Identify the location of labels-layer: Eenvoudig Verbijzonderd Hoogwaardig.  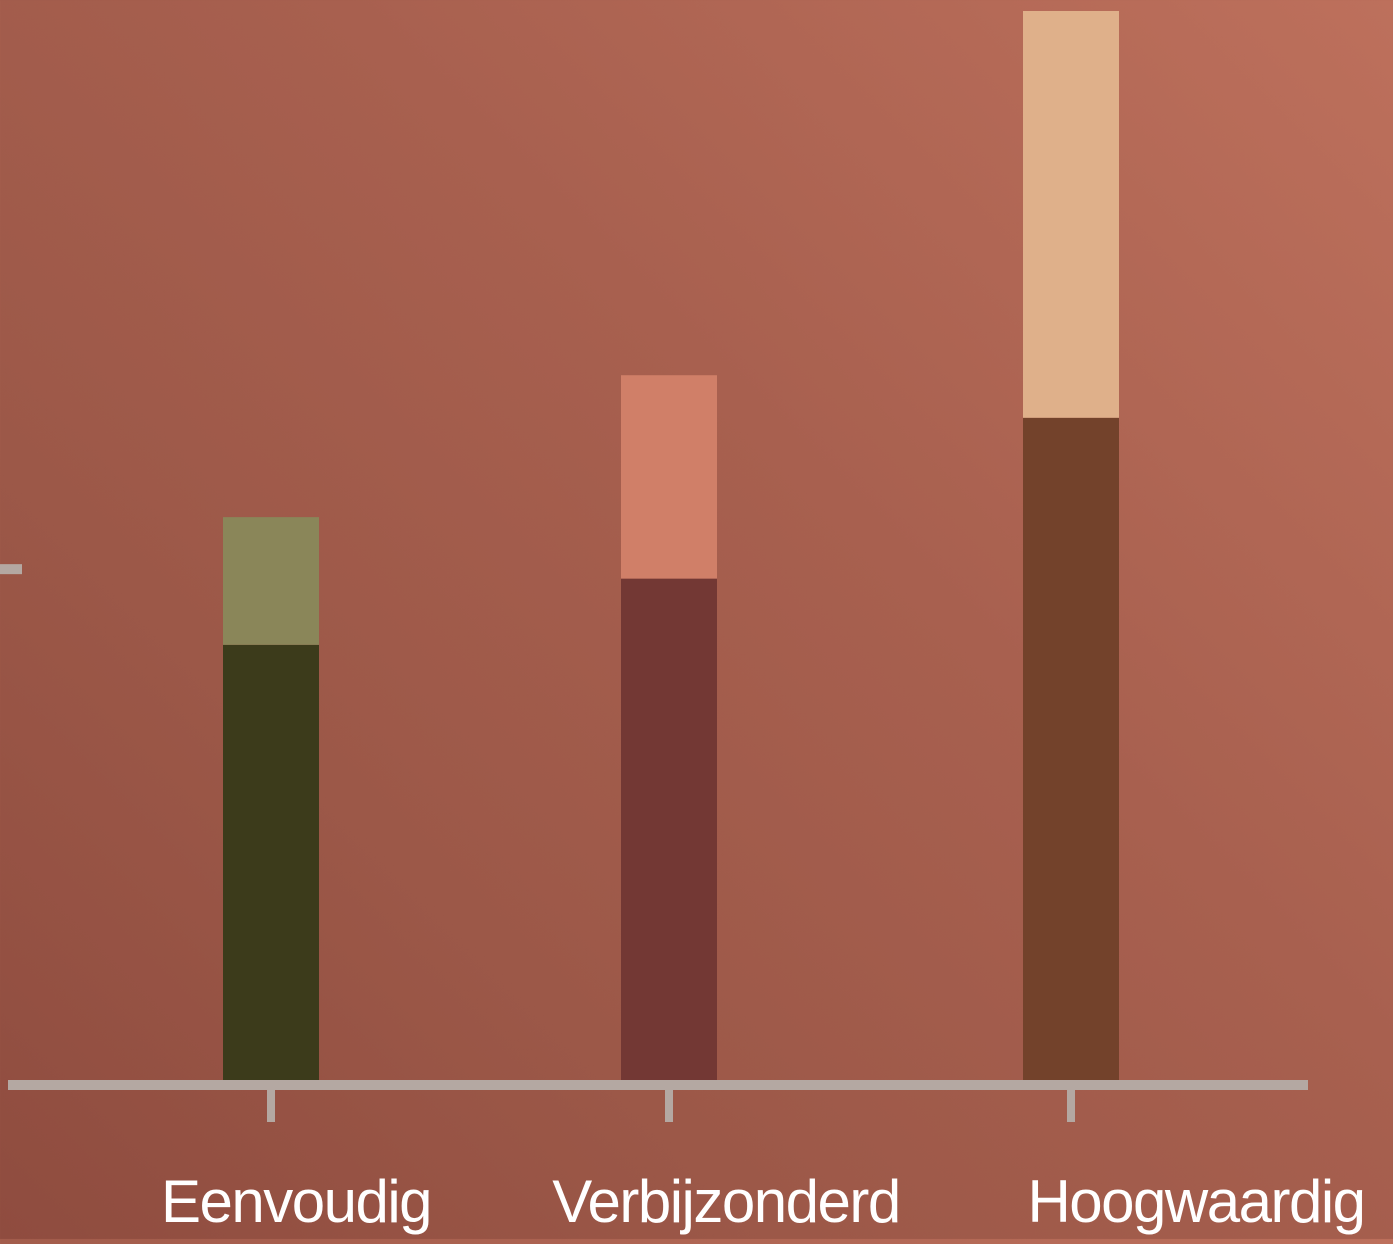
(763, 1201).